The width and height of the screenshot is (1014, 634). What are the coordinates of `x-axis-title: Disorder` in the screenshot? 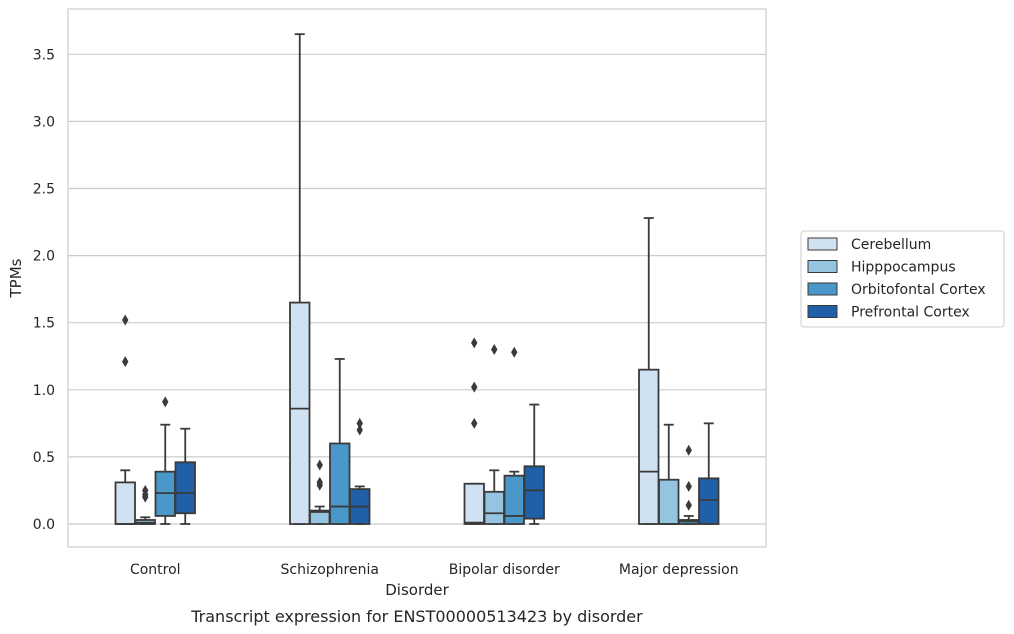 It's located at (417, 590).